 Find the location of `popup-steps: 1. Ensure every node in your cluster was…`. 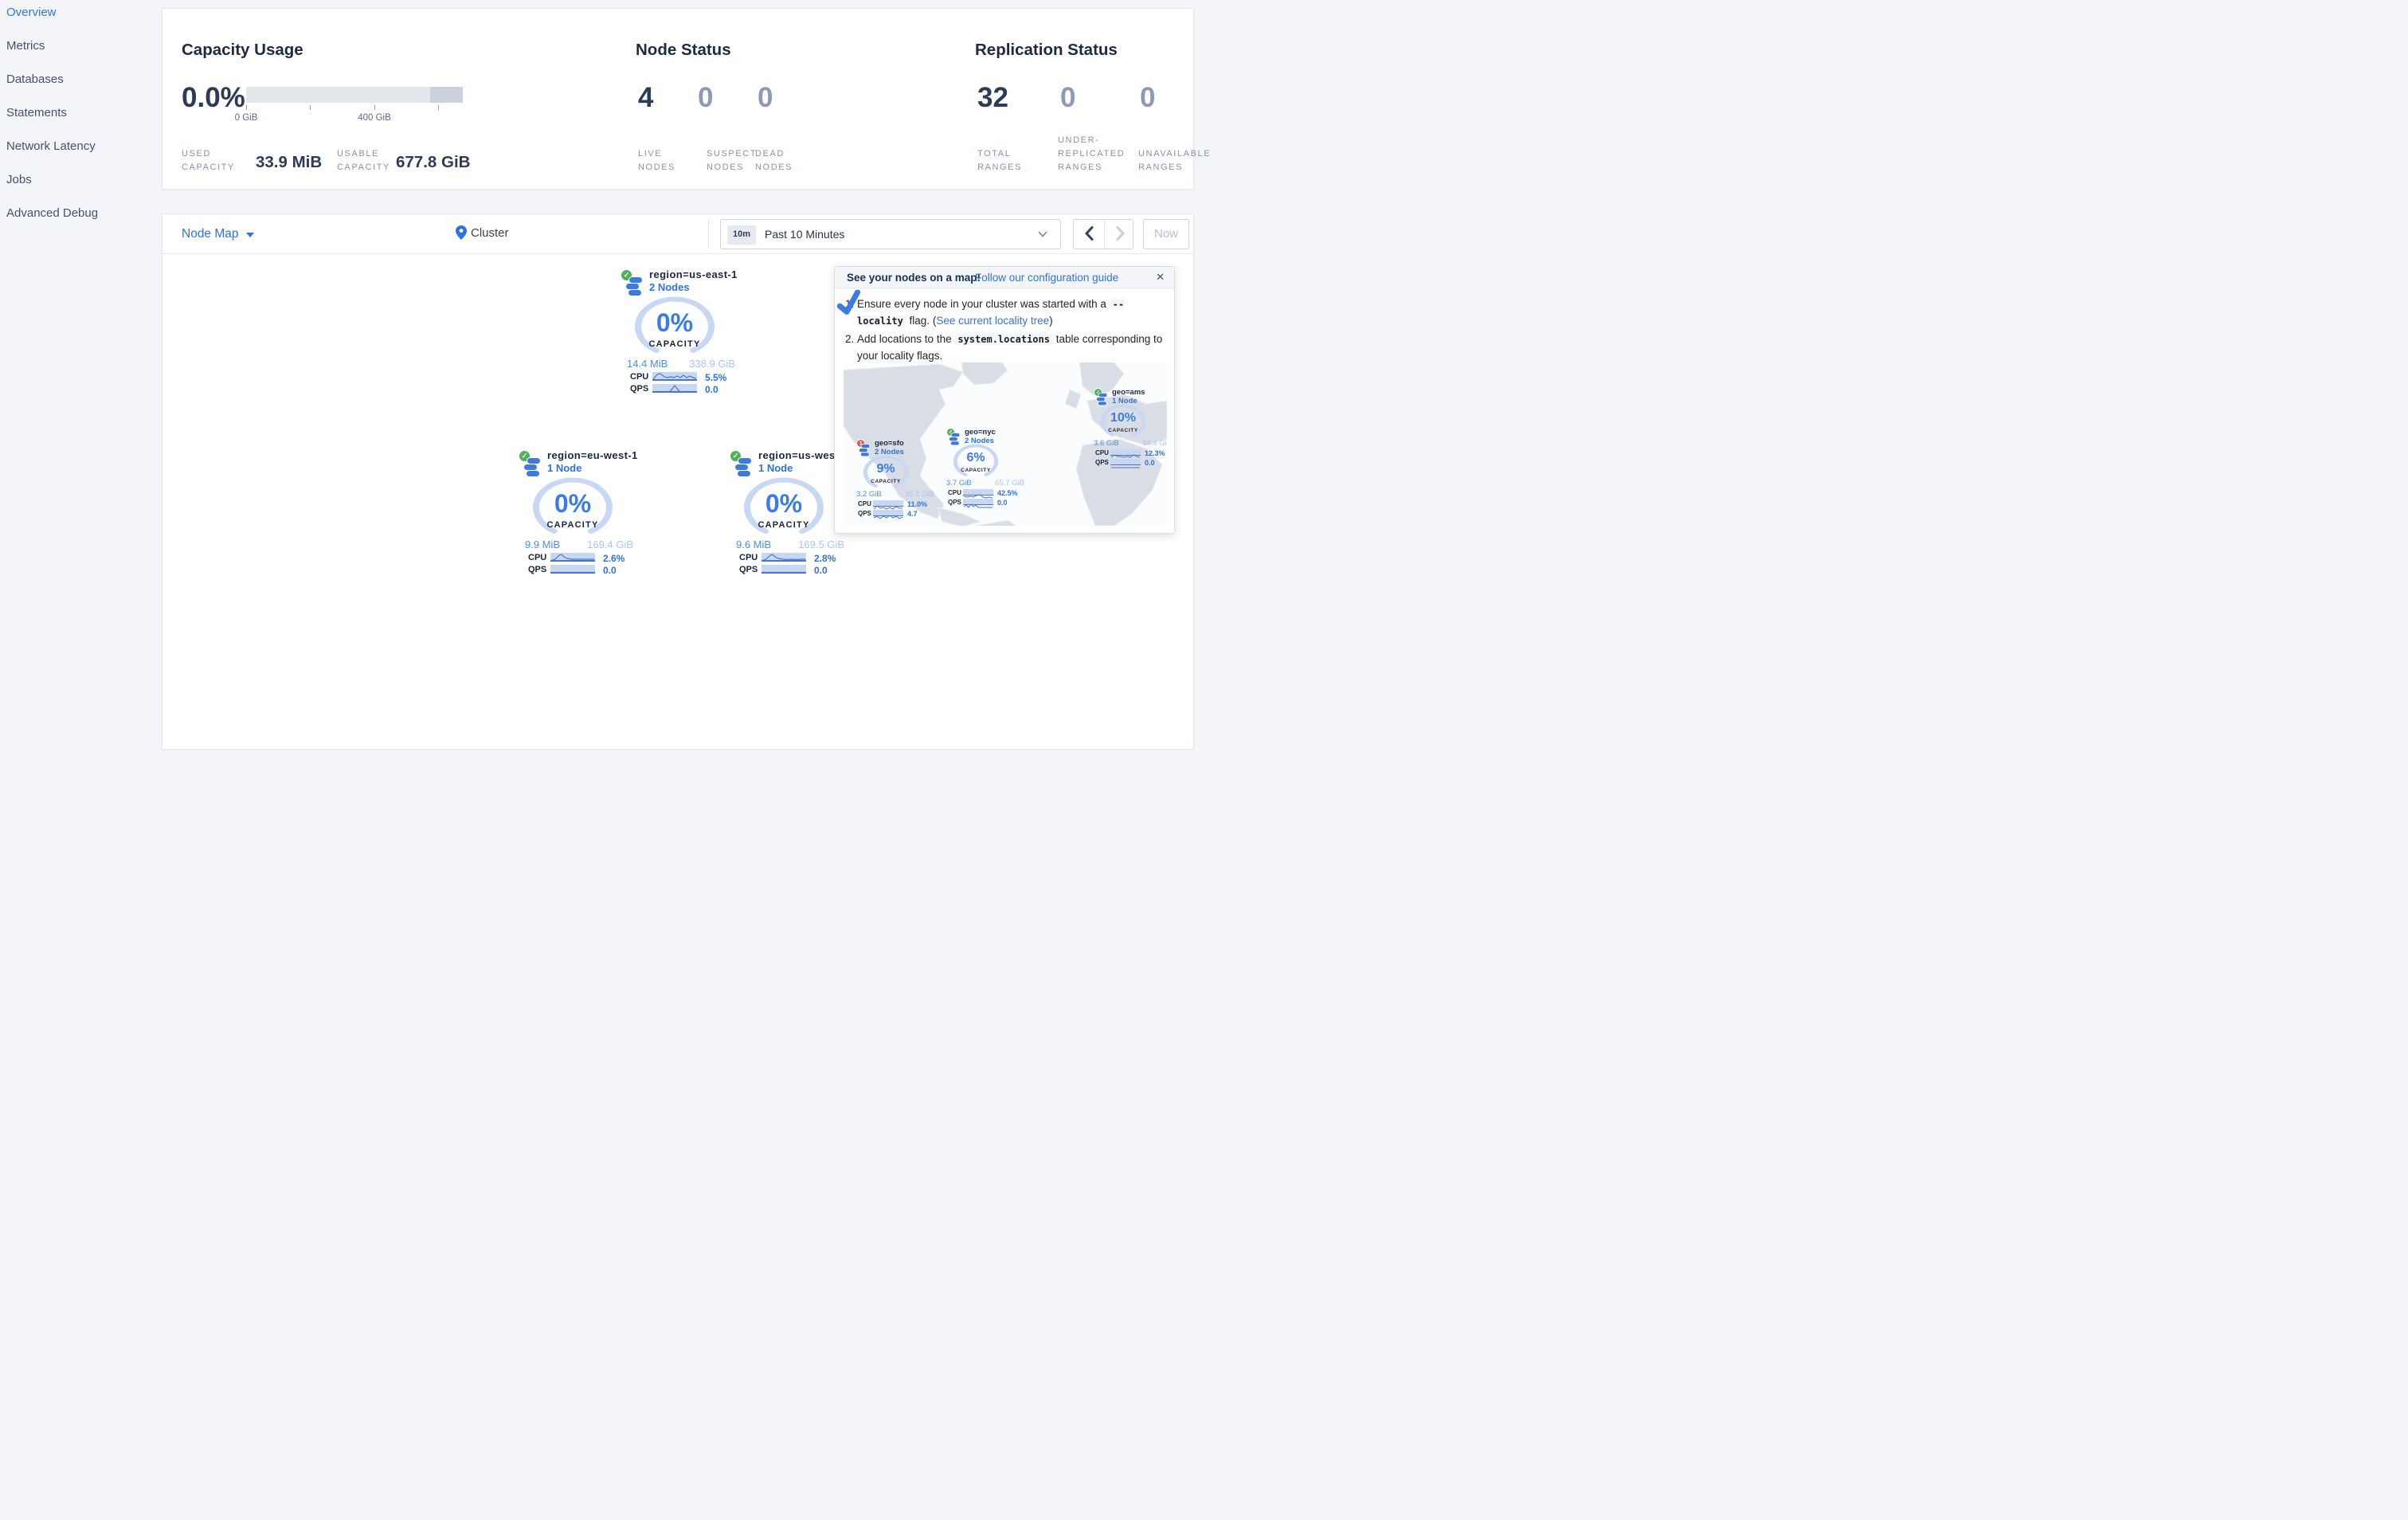

popup-steps: 1. Ensure every node in your cluster was… is located at coordinates (1005, 330).